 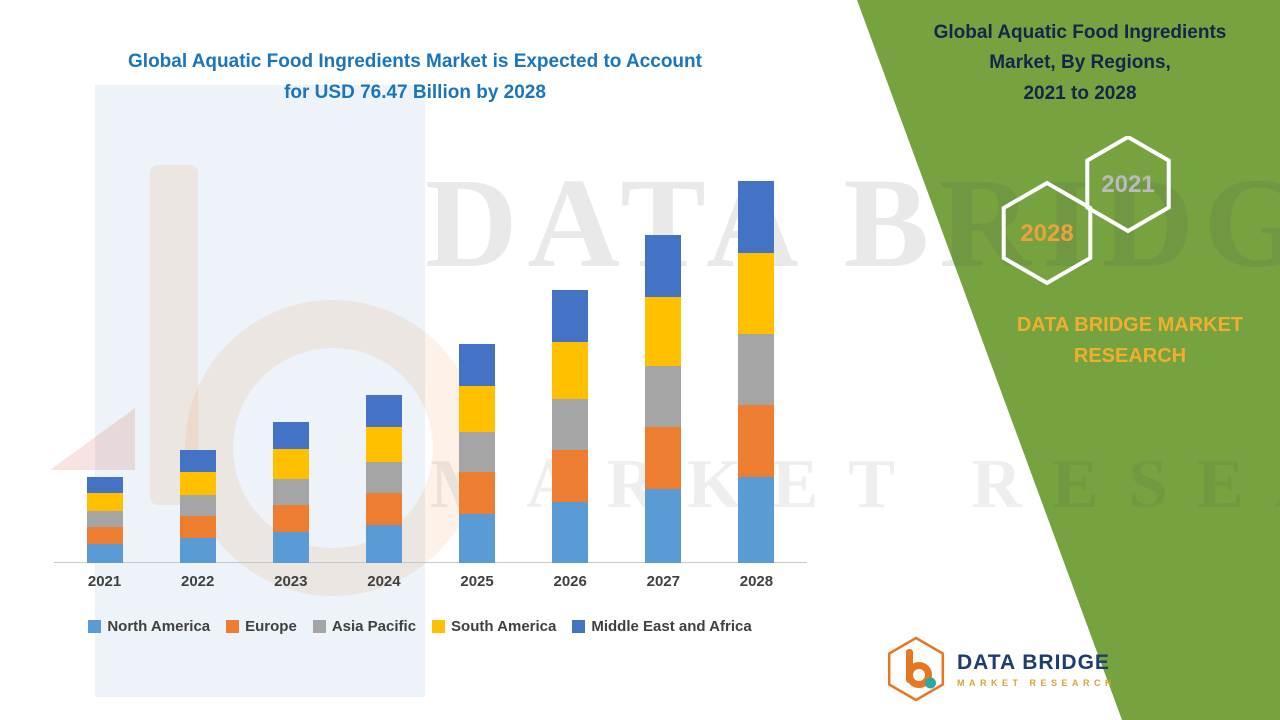 I want to click on hexagon-2028-label: 2028, so click(x=1046, y=233).